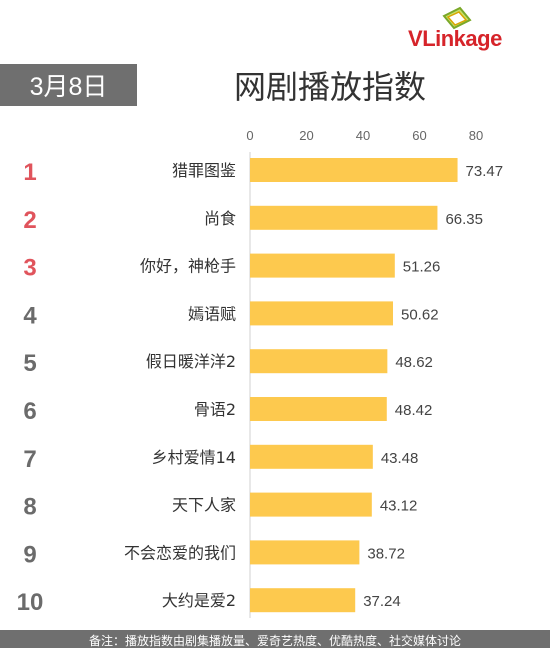 The height and width of the screenshot is (648, 550). I want to click on bar-value-label: 66.35, so click(464, 219).